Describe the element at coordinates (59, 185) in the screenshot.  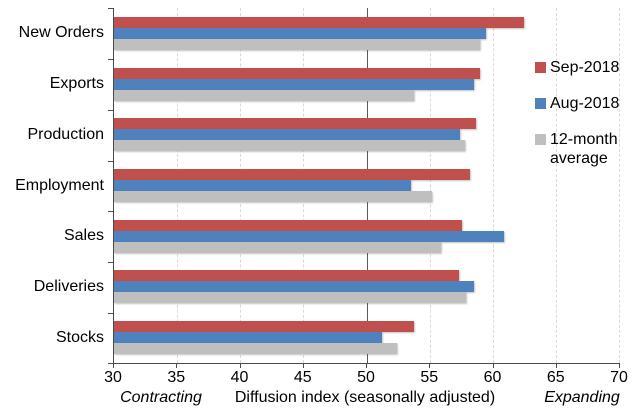
I see `category-label: Employment` at that location.